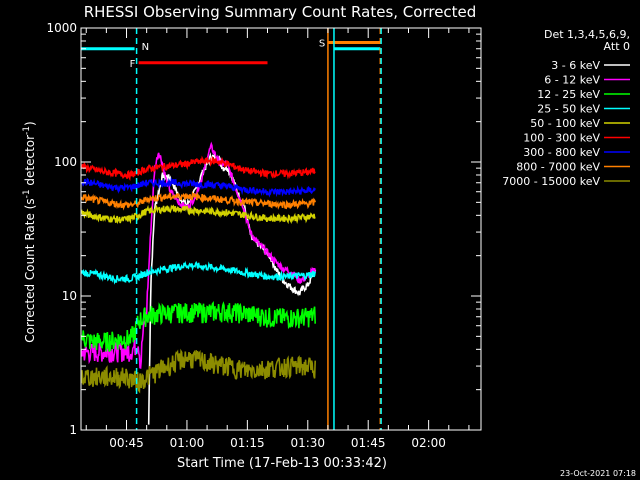  What do you see at coordinates (598, 473) in the screenshot?
I see `footer-timestamp: 23-Oct-2021 07:18` at bounding box center [598, 473].